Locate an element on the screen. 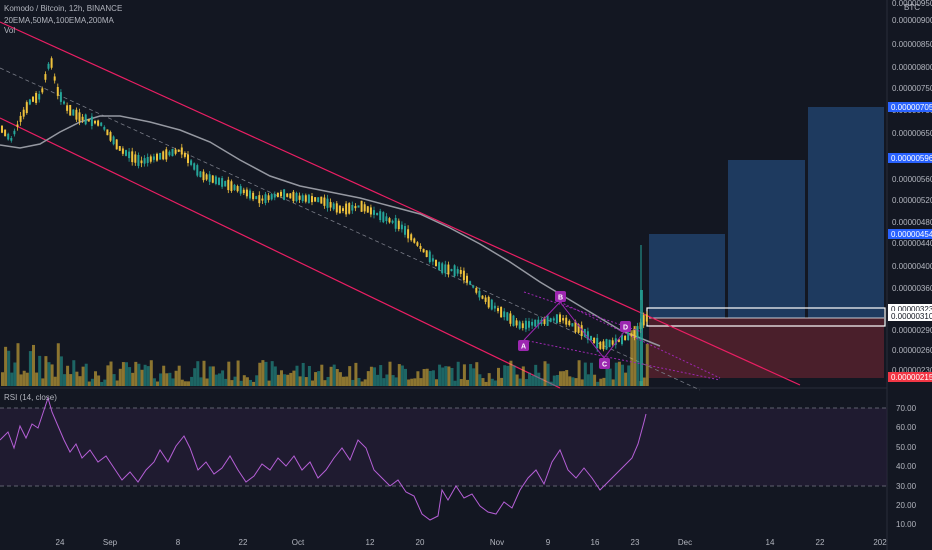  price-badge-label: 0.00000323 is located at coordinates (911, 309).